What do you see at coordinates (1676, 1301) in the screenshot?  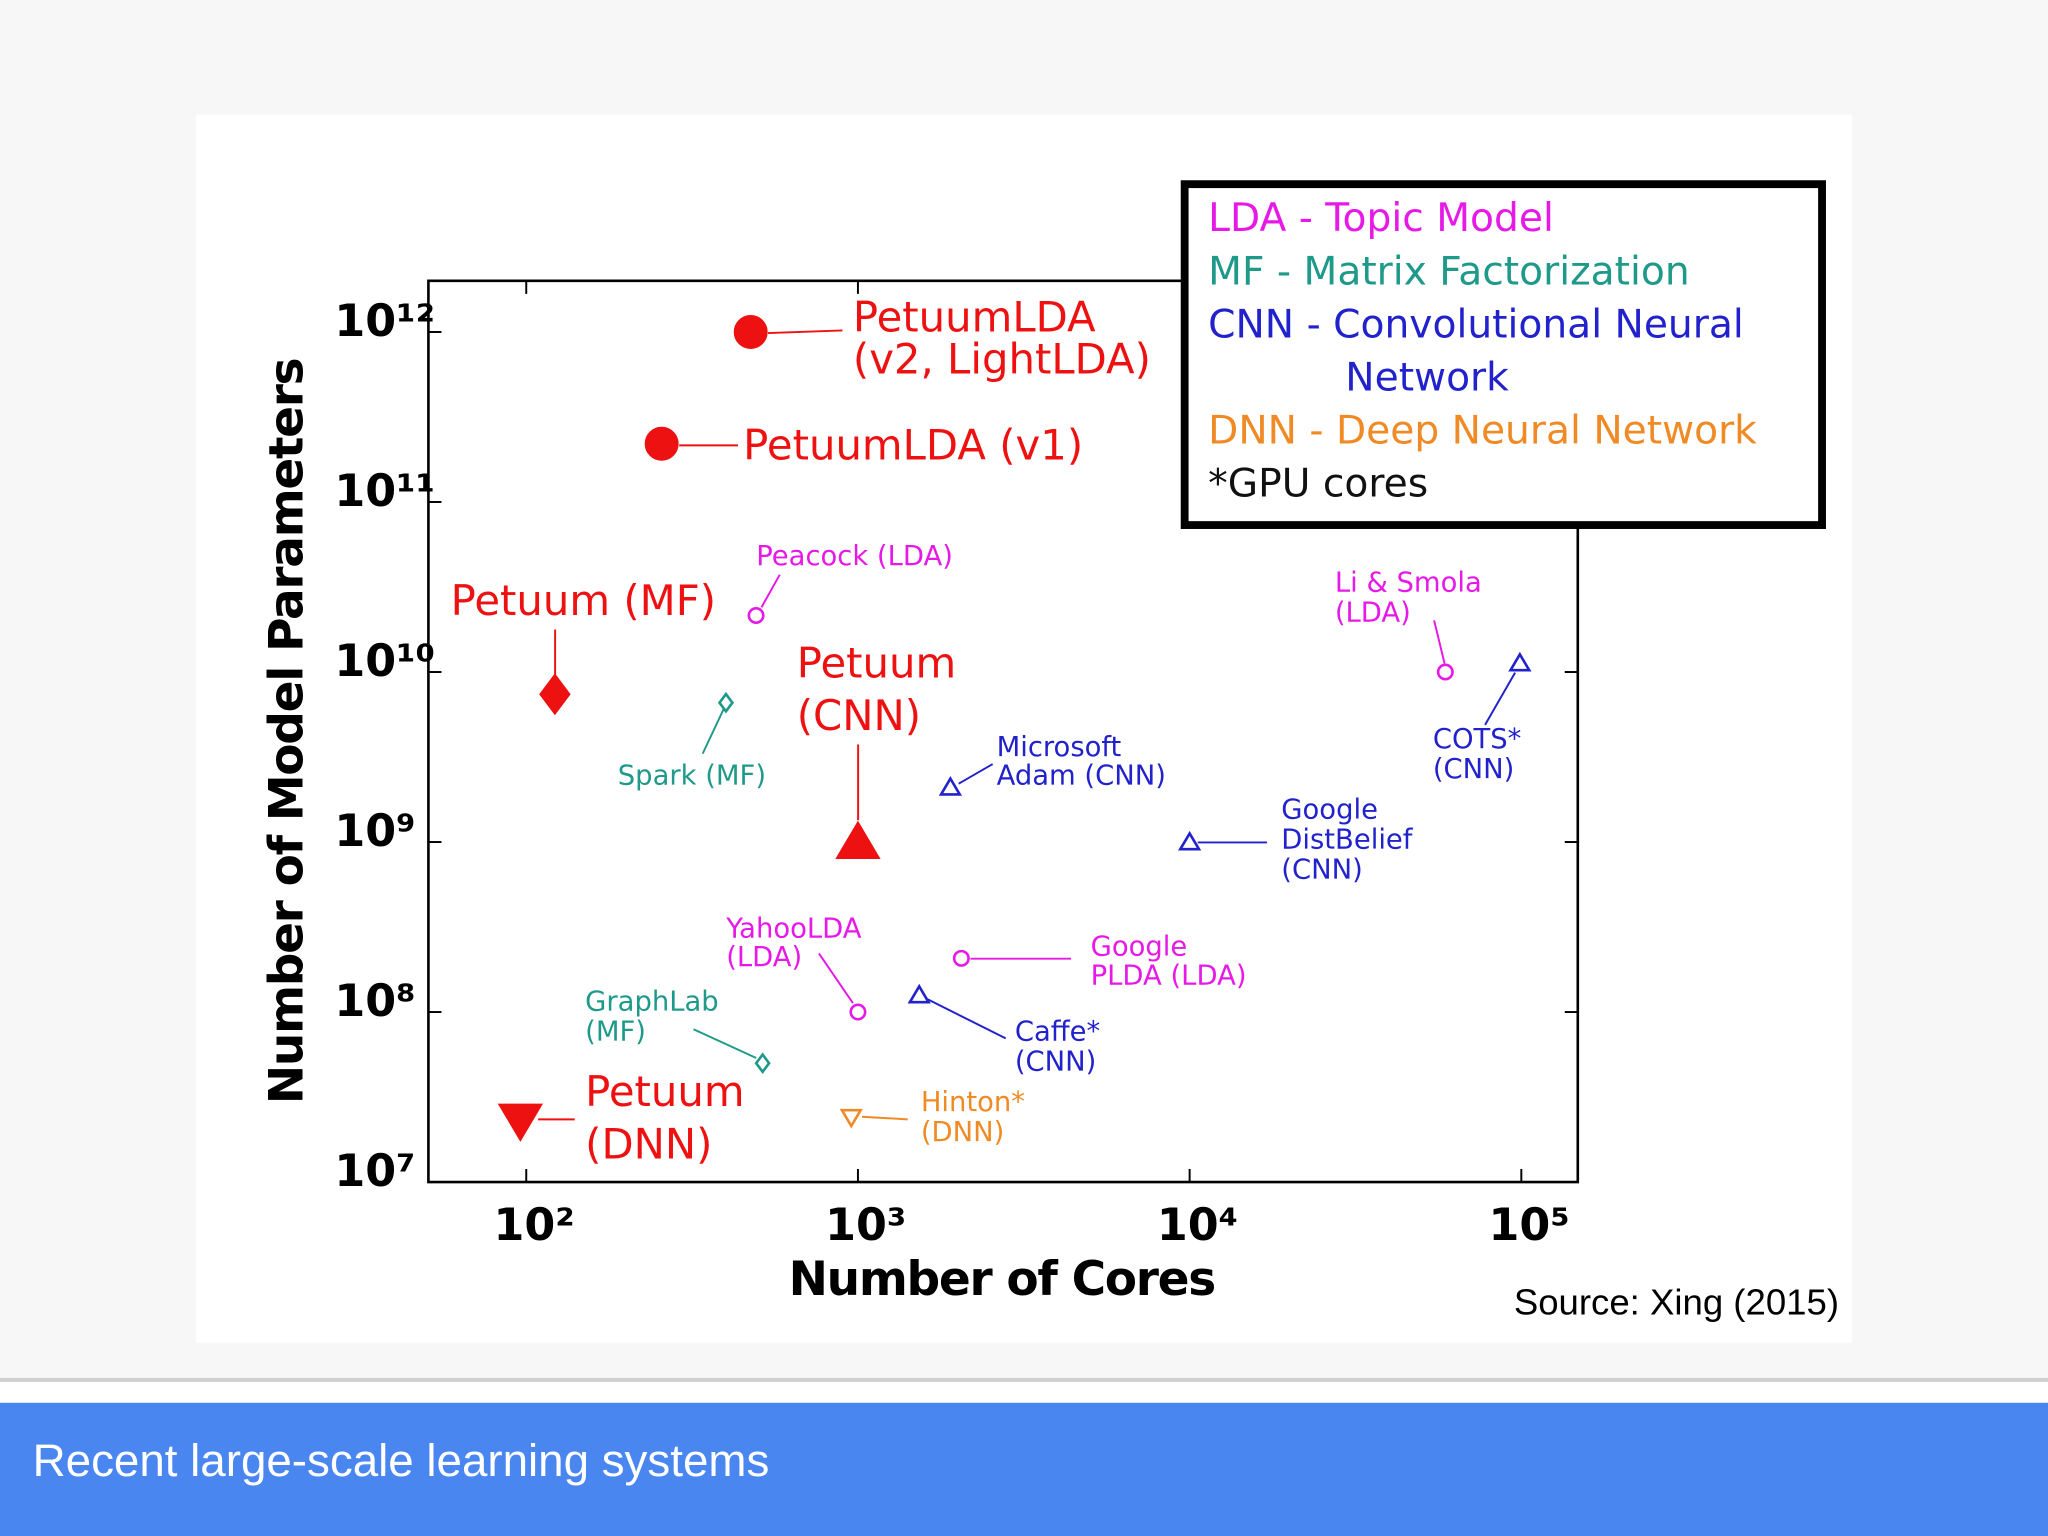 I see `source-note: Source: Xing (2015)` at bounding box center [1676, 1301].